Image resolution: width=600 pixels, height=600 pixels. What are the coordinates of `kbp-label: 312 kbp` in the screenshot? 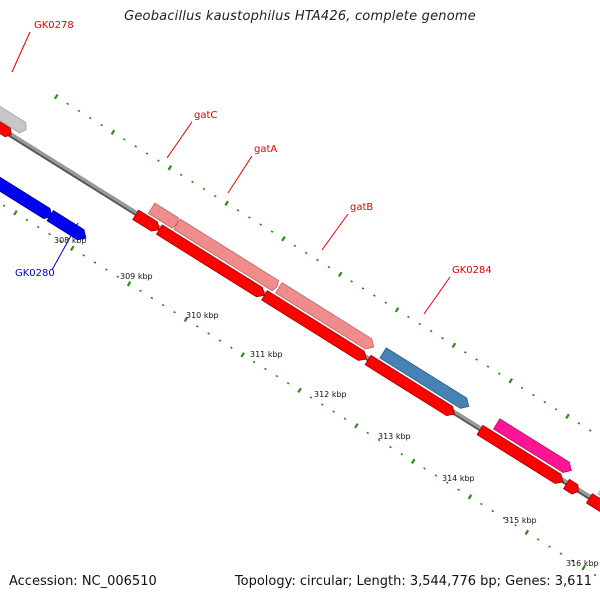 It's located at (330, 394).